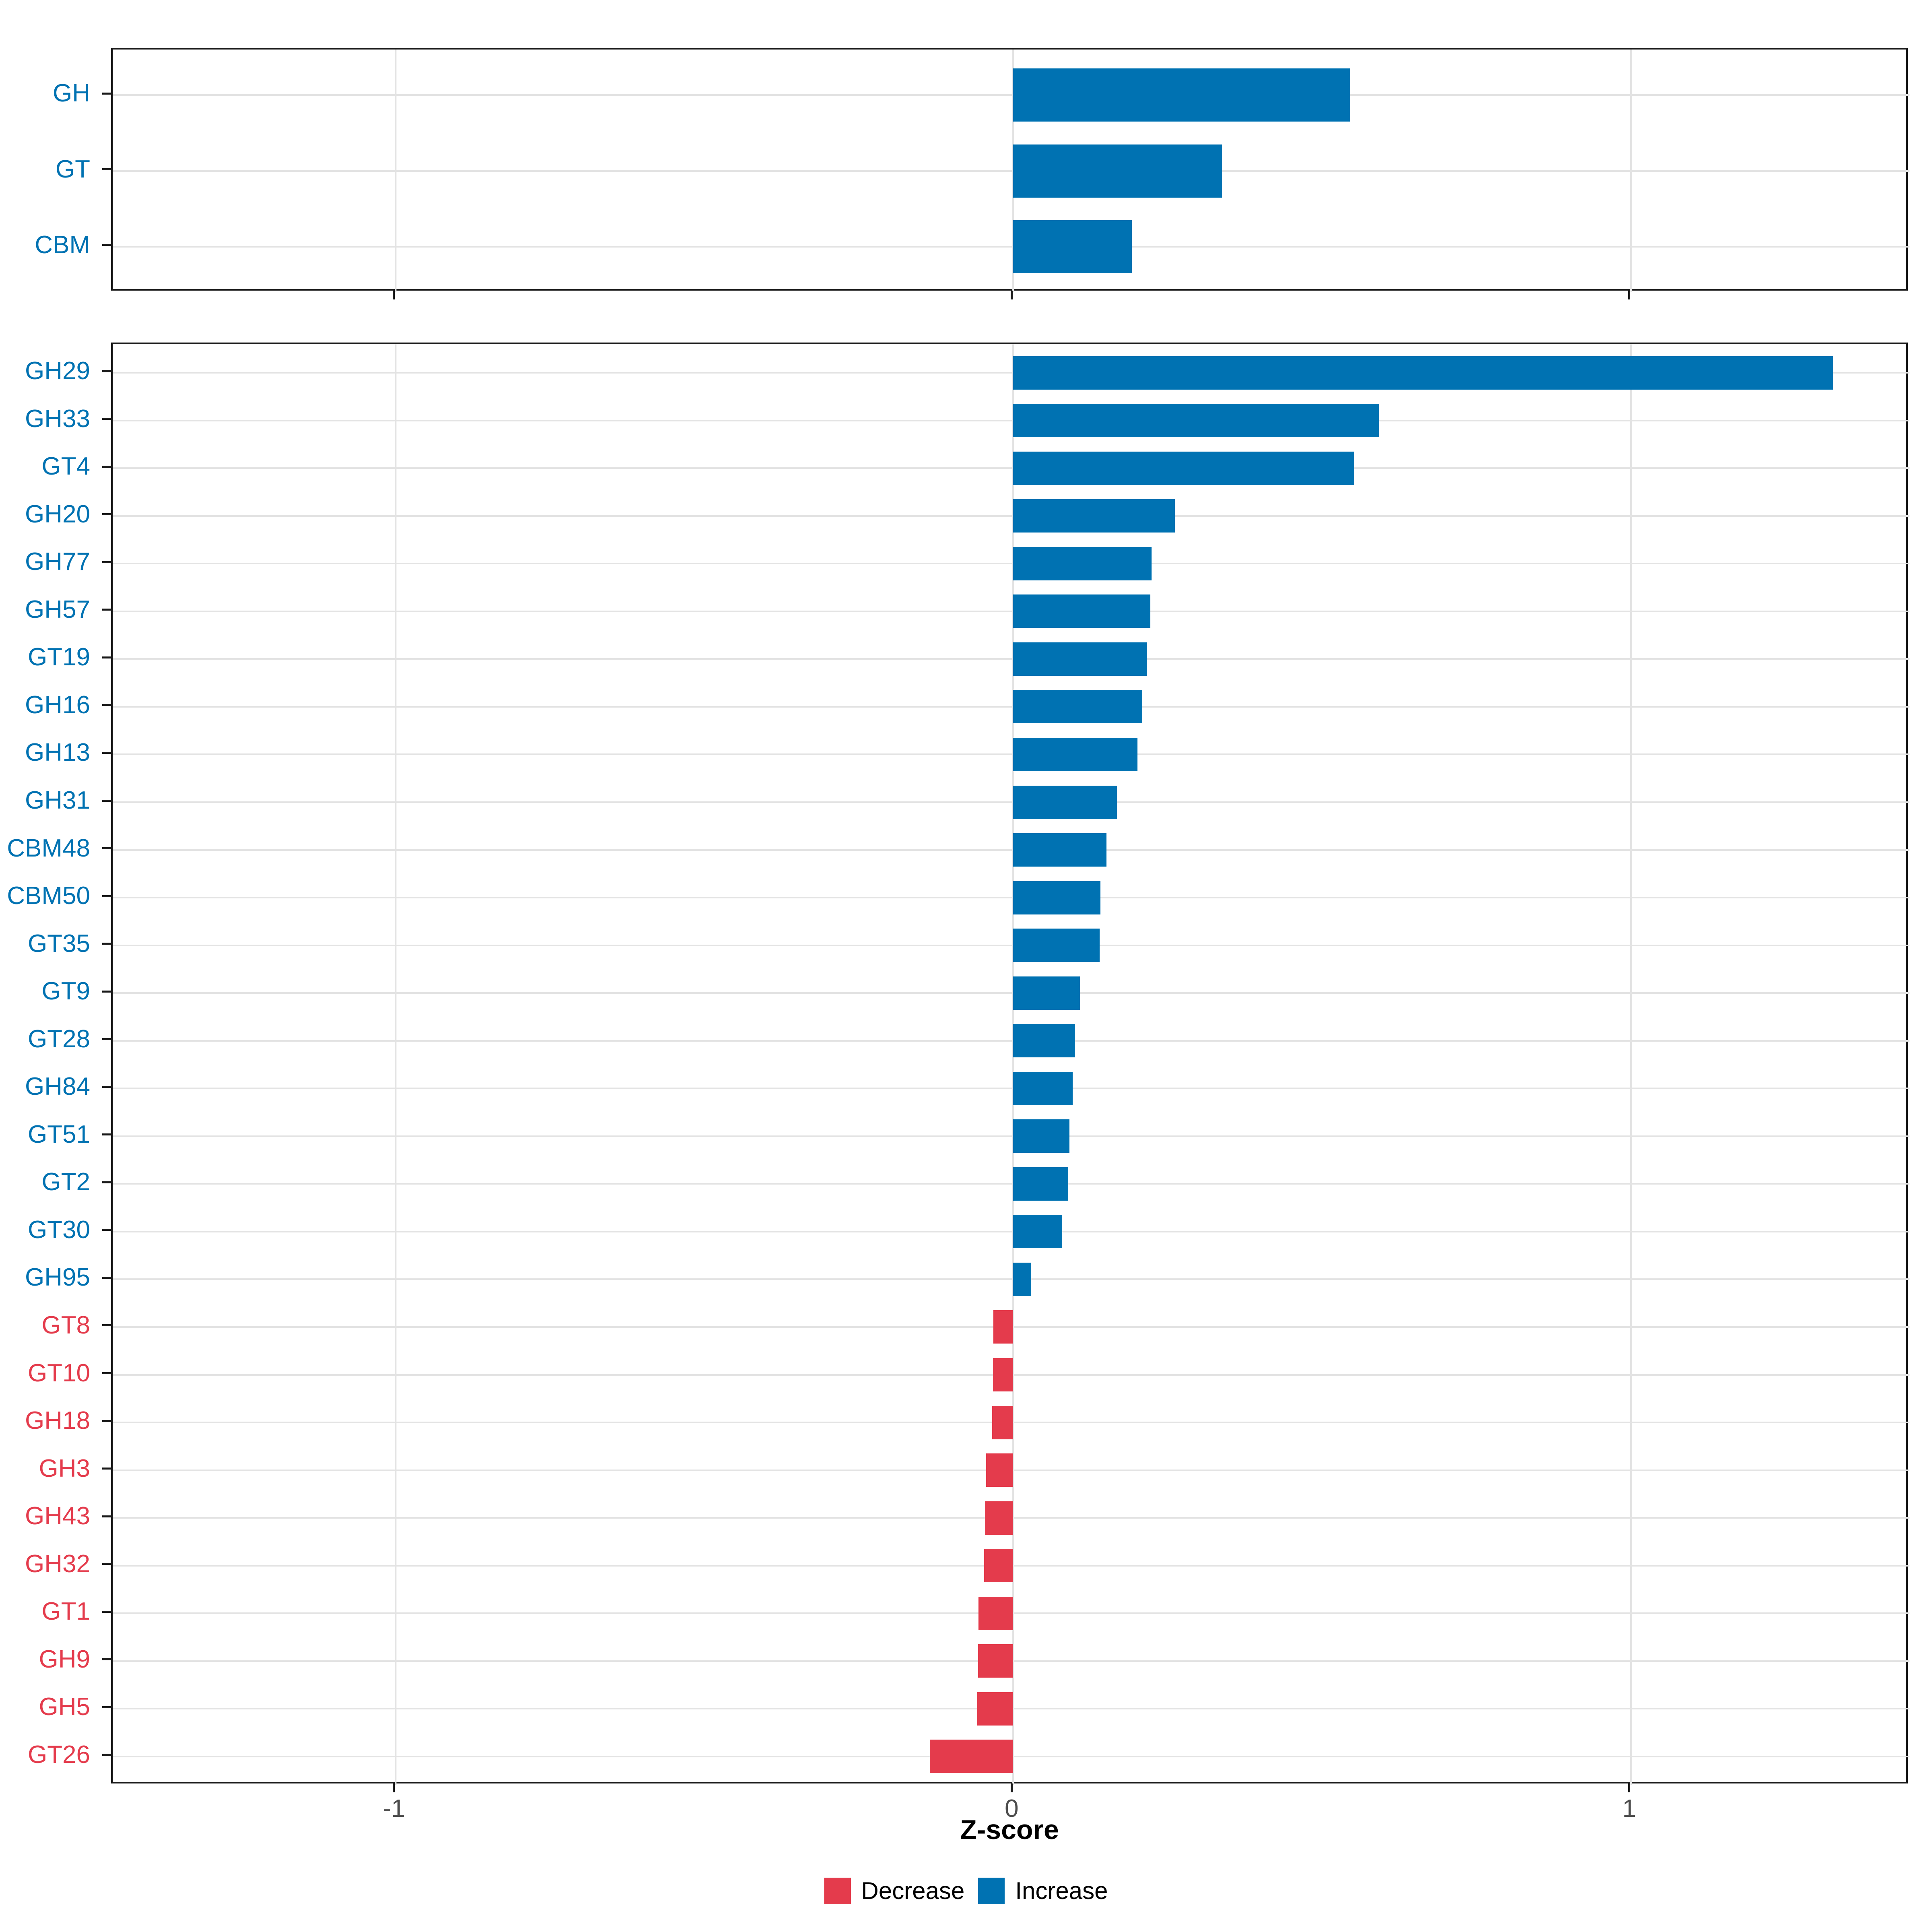  Describe the element at coordinates (966, 1891) in the screenshot. I see `legend: Decrease Increase` at that location.